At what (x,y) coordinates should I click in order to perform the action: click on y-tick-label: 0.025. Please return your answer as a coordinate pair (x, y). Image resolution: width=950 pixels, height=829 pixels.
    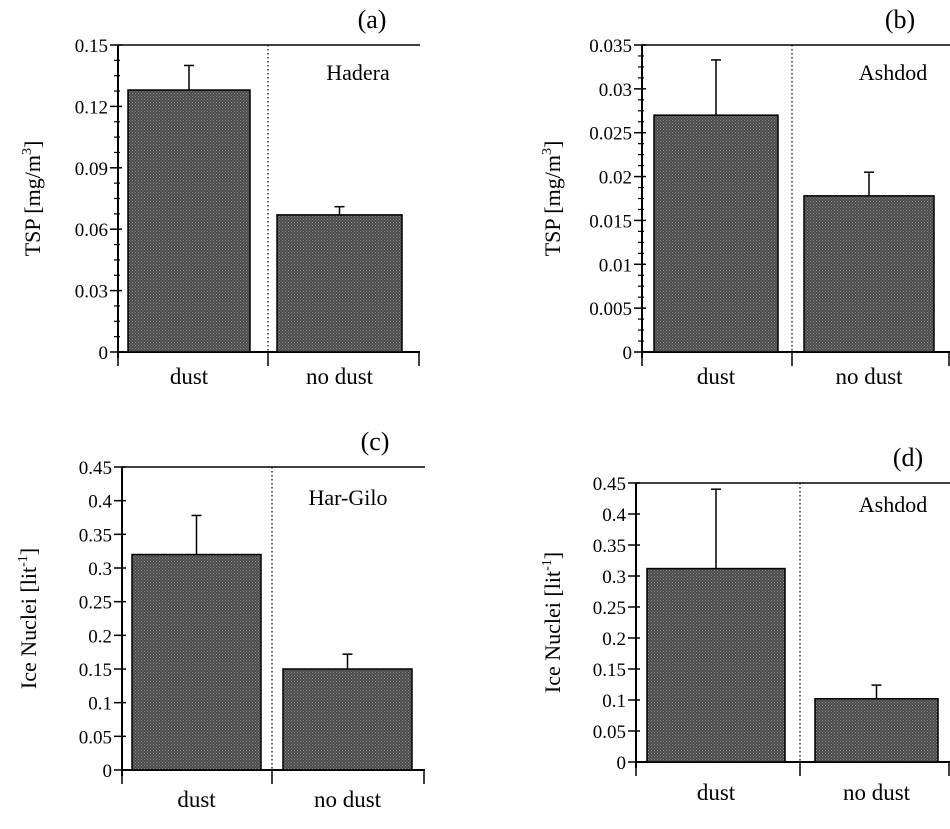
    Looking at the image, I should click on (610, 134).